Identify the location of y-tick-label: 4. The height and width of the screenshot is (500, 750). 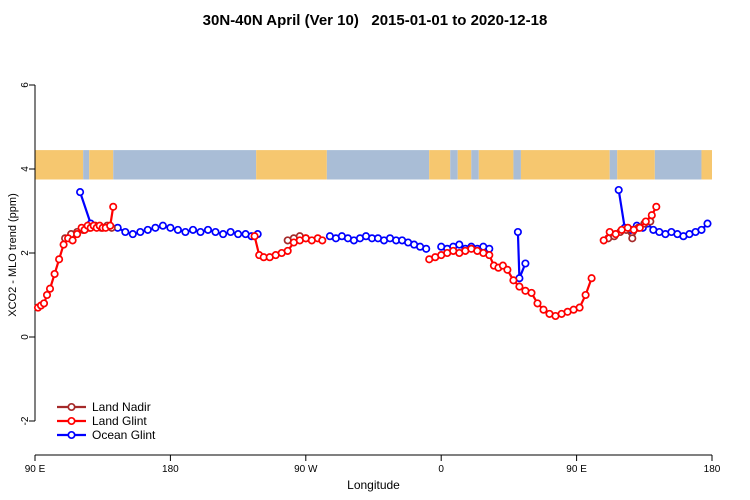
(25, 169).